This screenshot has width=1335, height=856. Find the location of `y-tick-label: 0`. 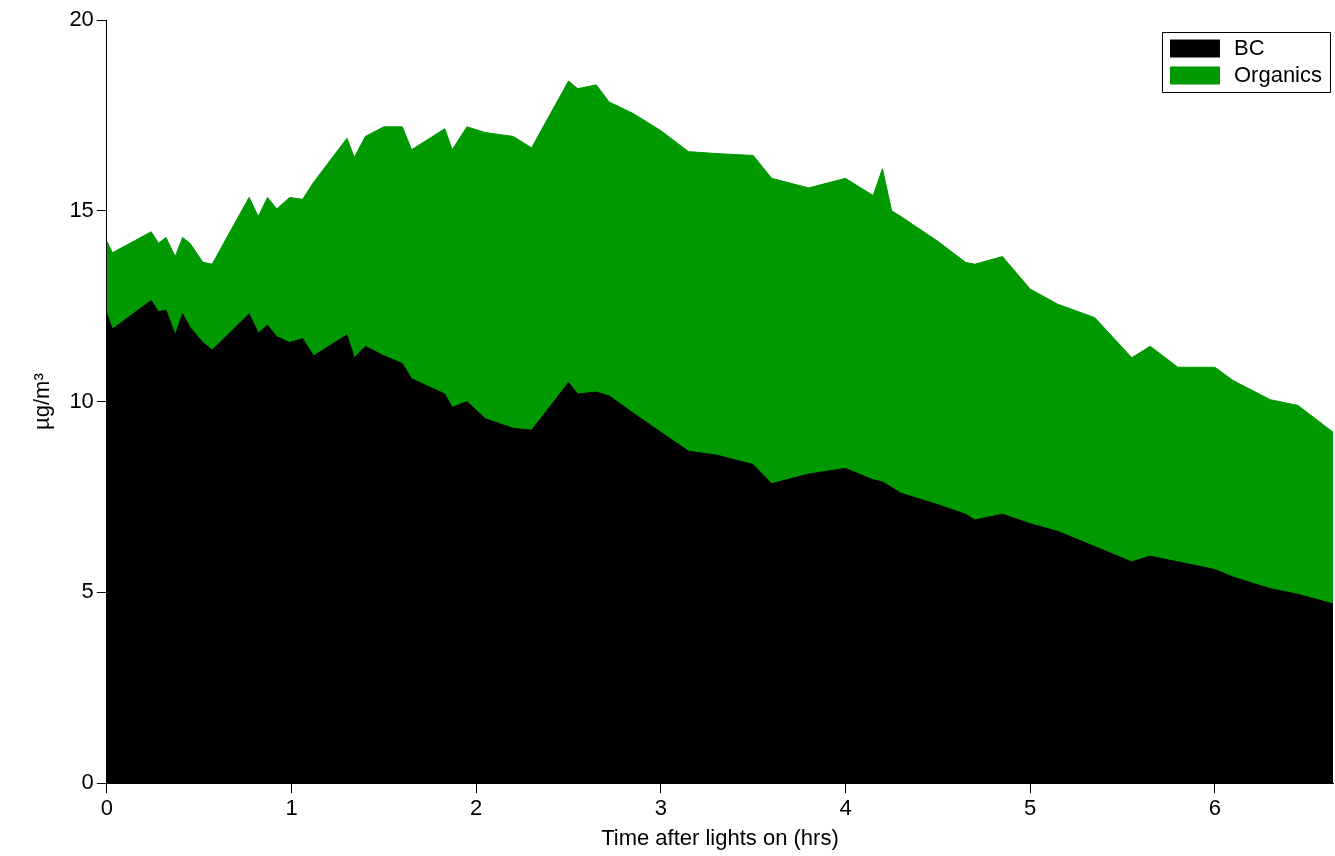

y-tick-label: 0 is located at coordinates (87, 782).